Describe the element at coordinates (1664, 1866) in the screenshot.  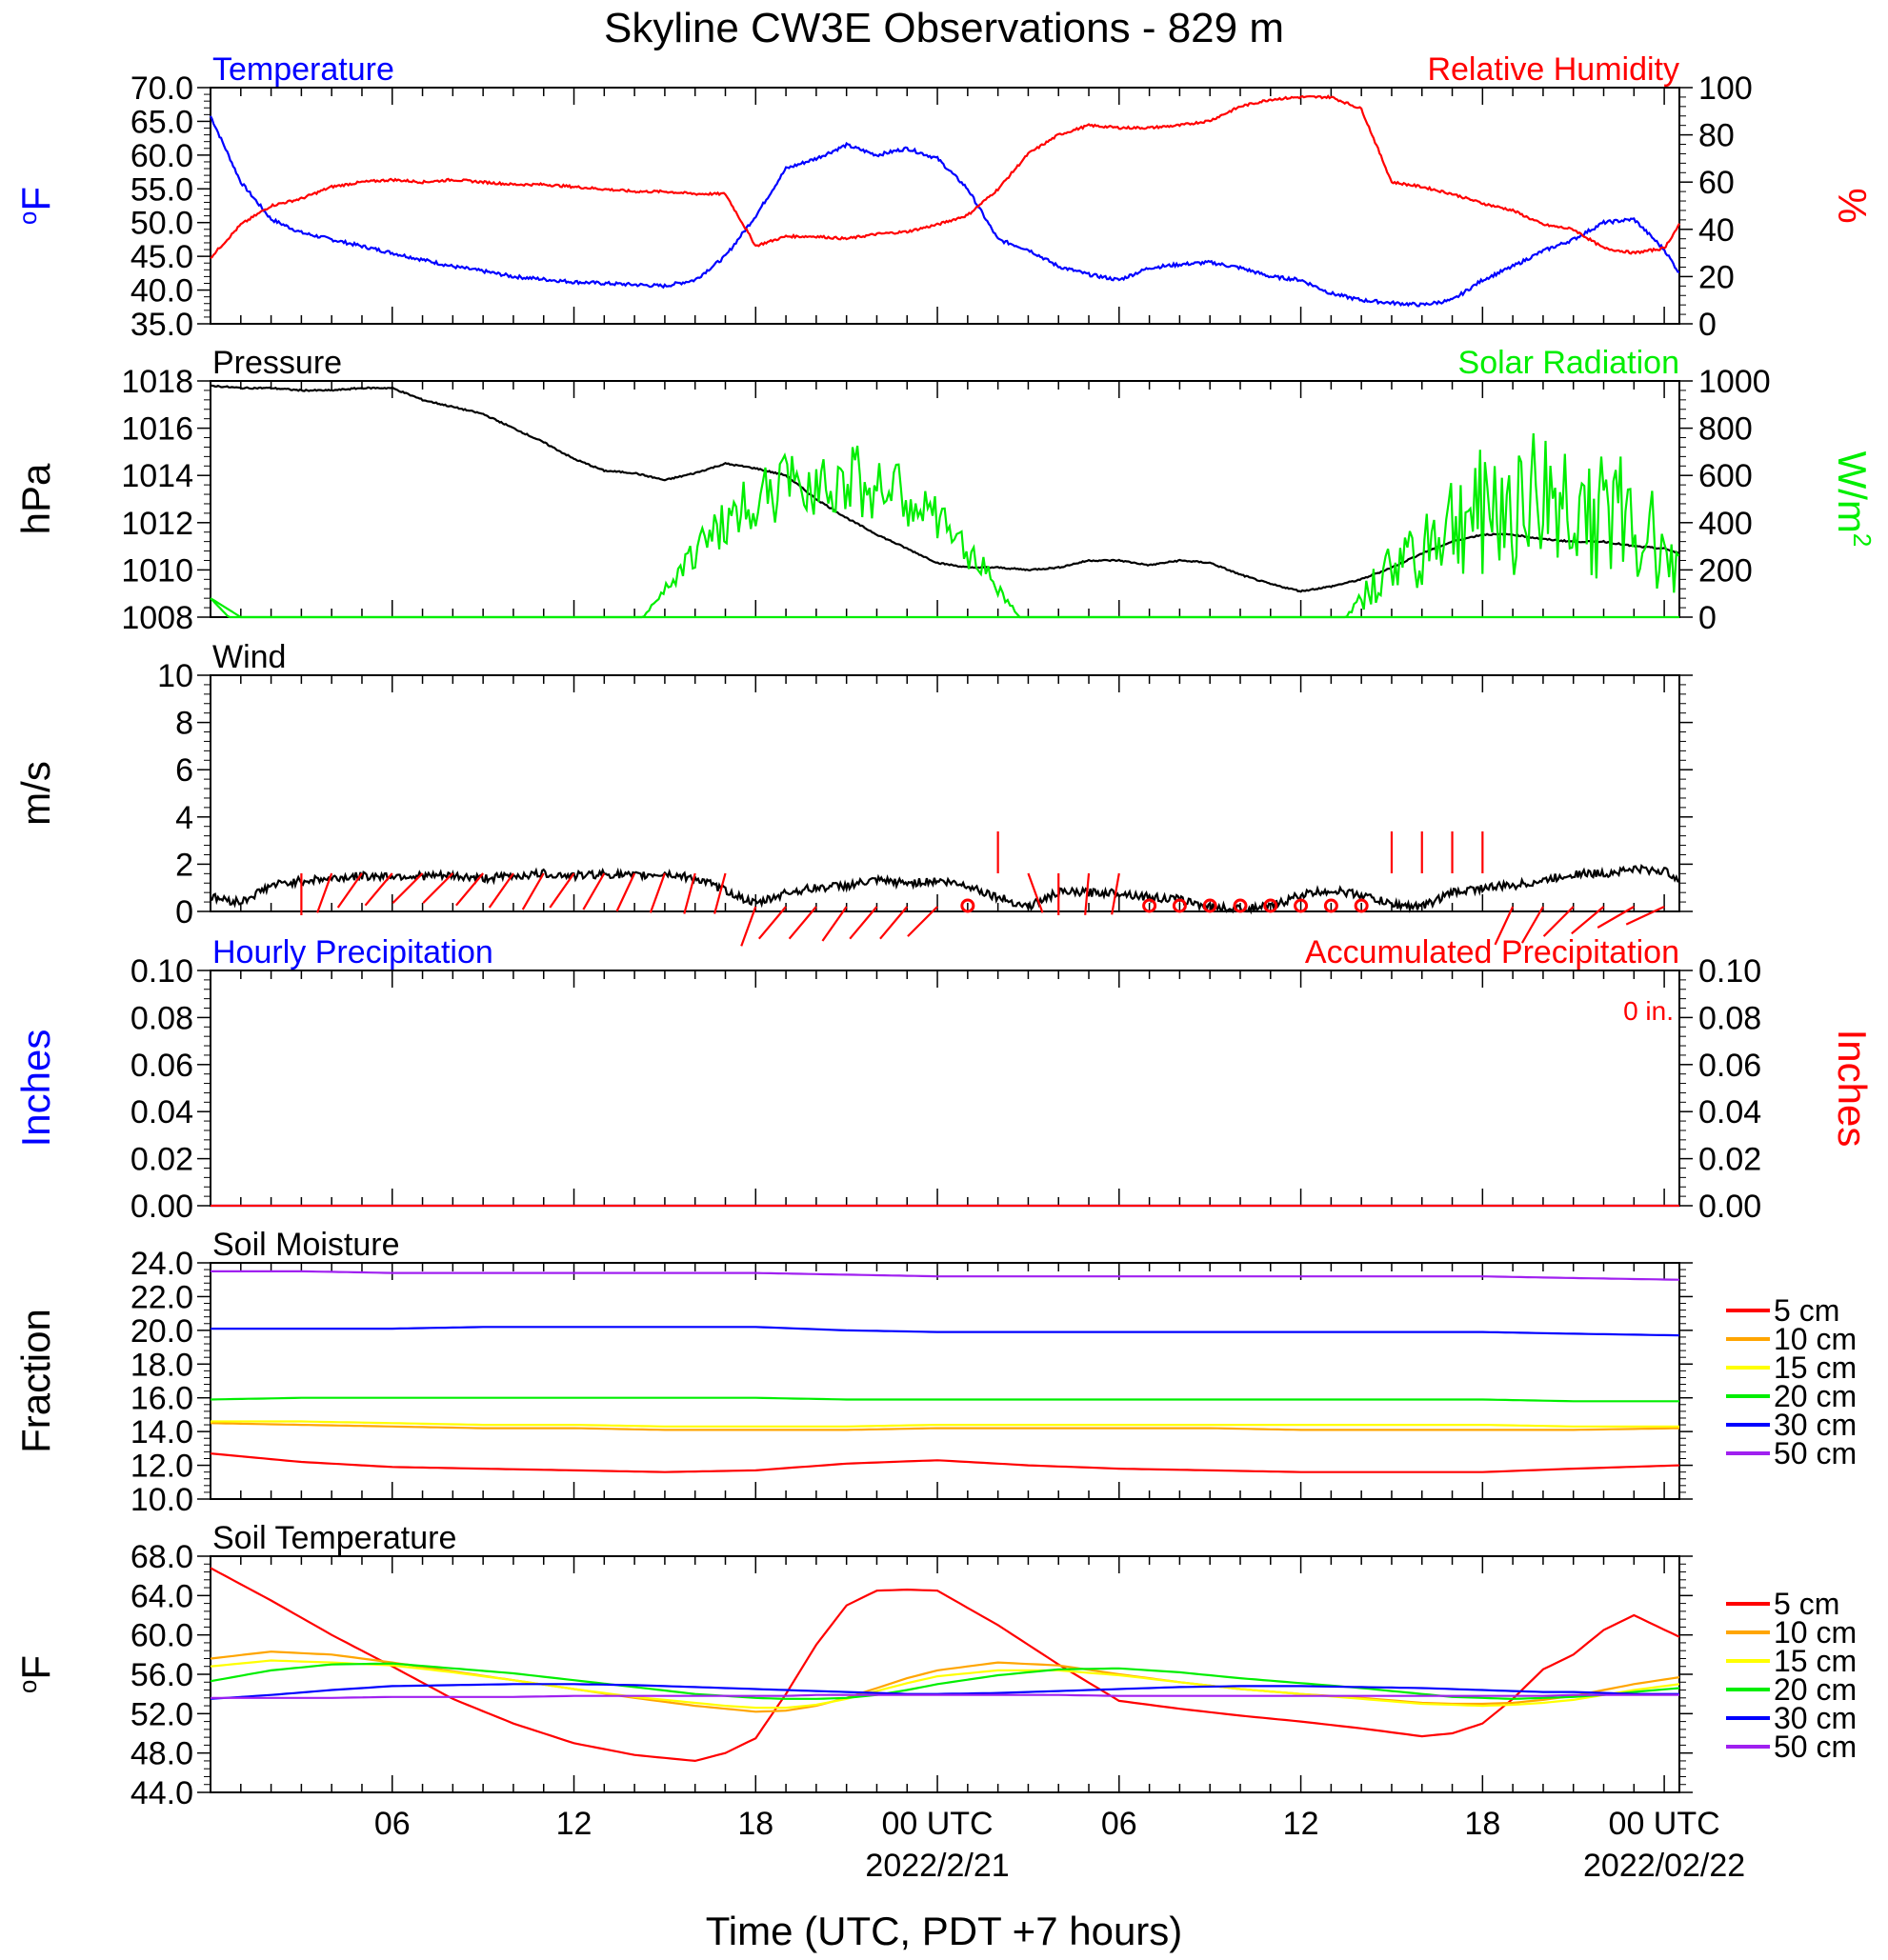
I see `x-date-label: 2022/02/22` at that location.